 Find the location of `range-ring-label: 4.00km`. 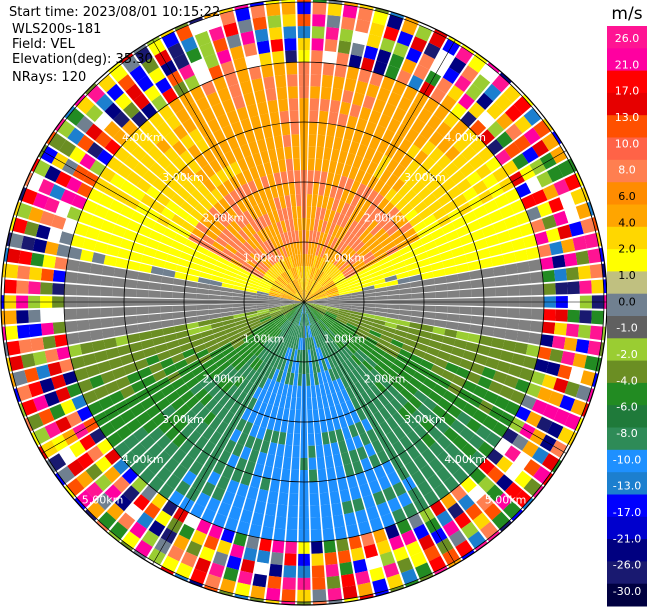

range-ring-label: 4.00km is located at coordinates (143, 137).